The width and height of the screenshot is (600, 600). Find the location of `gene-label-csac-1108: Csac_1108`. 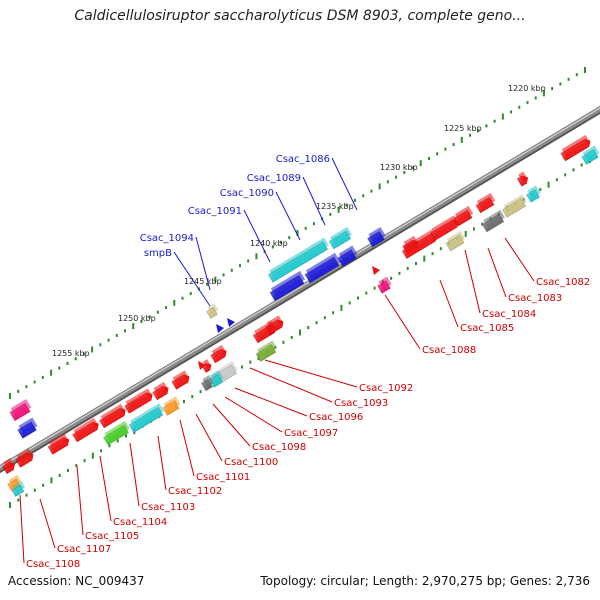

gene-label-csac-1108: Csac_1108 is located at coordinates (53, 564).